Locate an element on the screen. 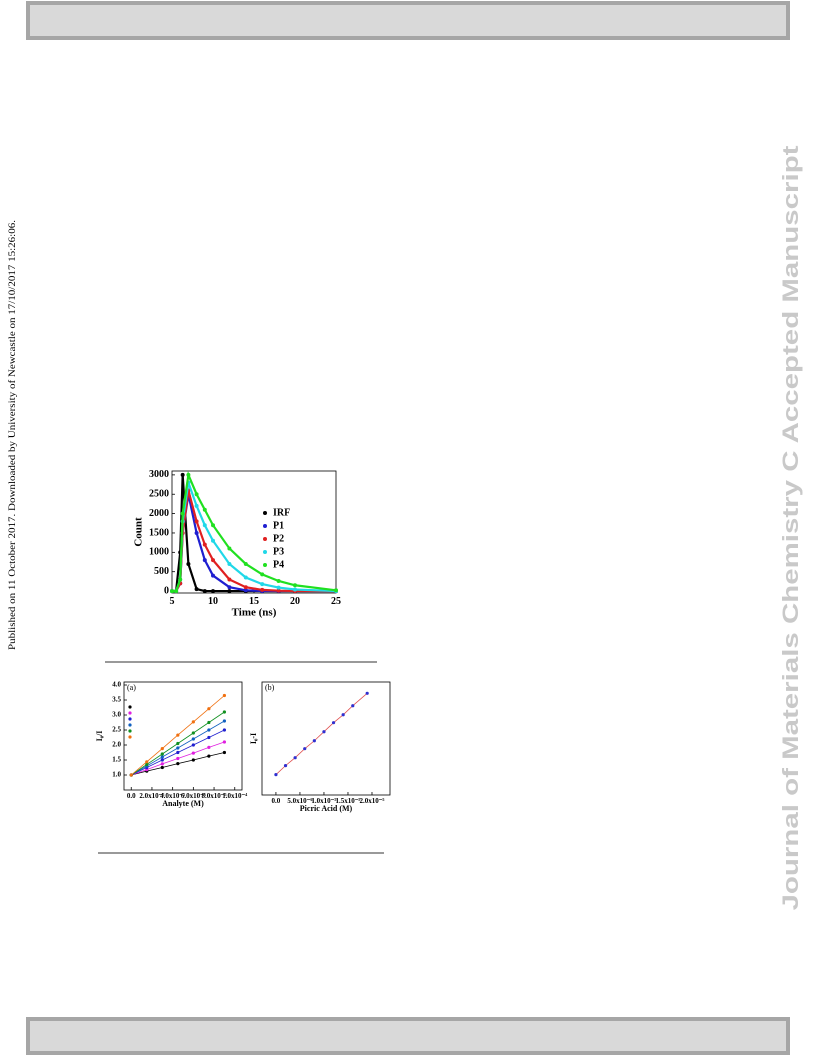 The width and height of the screenshot is (816, 1056). y-tick-label: 3.0 is located at coordinates (116, 715).